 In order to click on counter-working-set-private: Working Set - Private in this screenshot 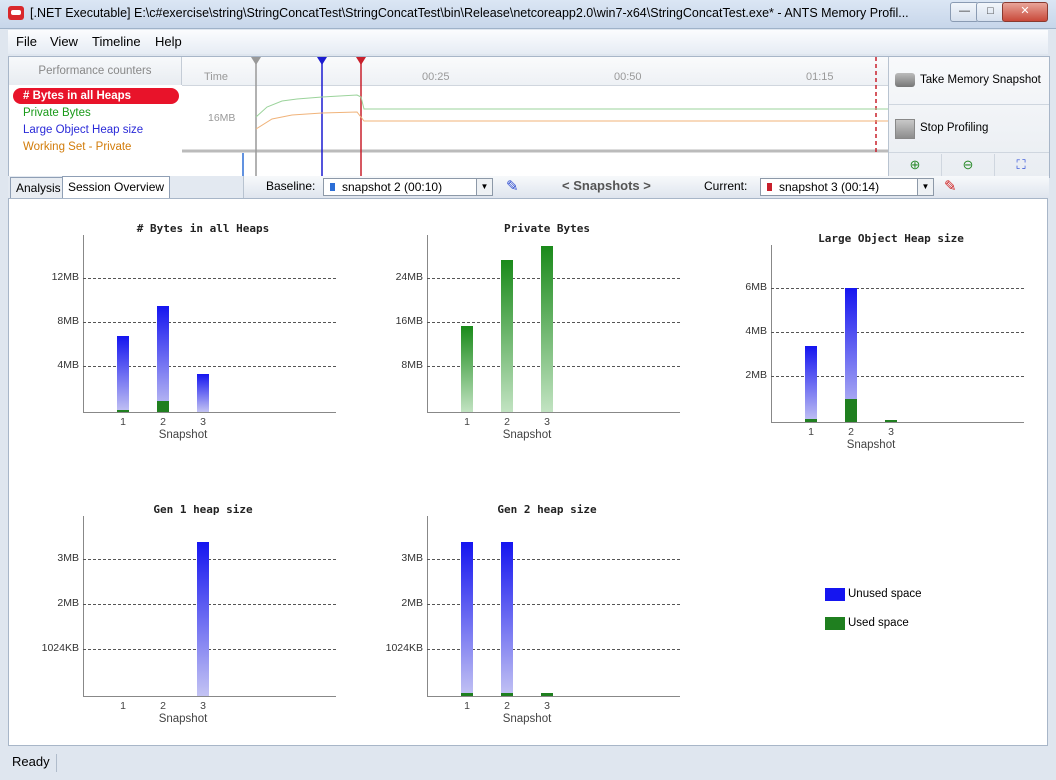, I will do `click(77, 147)`.